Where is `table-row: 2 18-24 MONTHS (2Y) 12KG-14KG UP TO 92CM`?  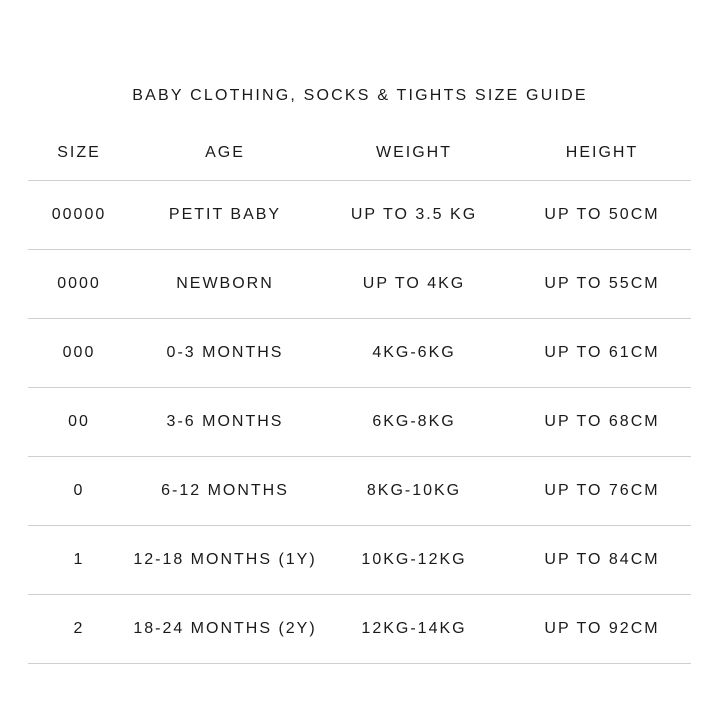
table-row: 2 18-24 MONTHS (2Y) 12KG-14KG UP TO 92CM is located at coordinates (359, 629).